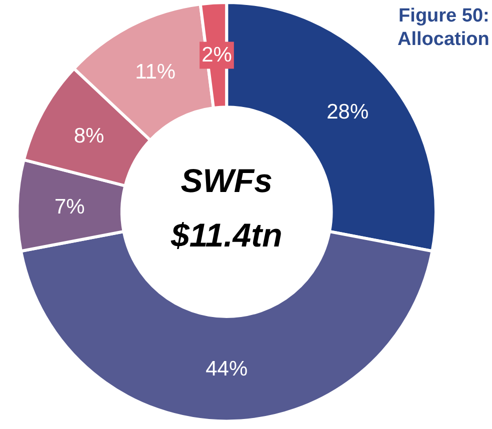  What do you see at coordinates (155, 72) in the screenshot?
I see `data-label: 11%` at bounding box center [155, 72].